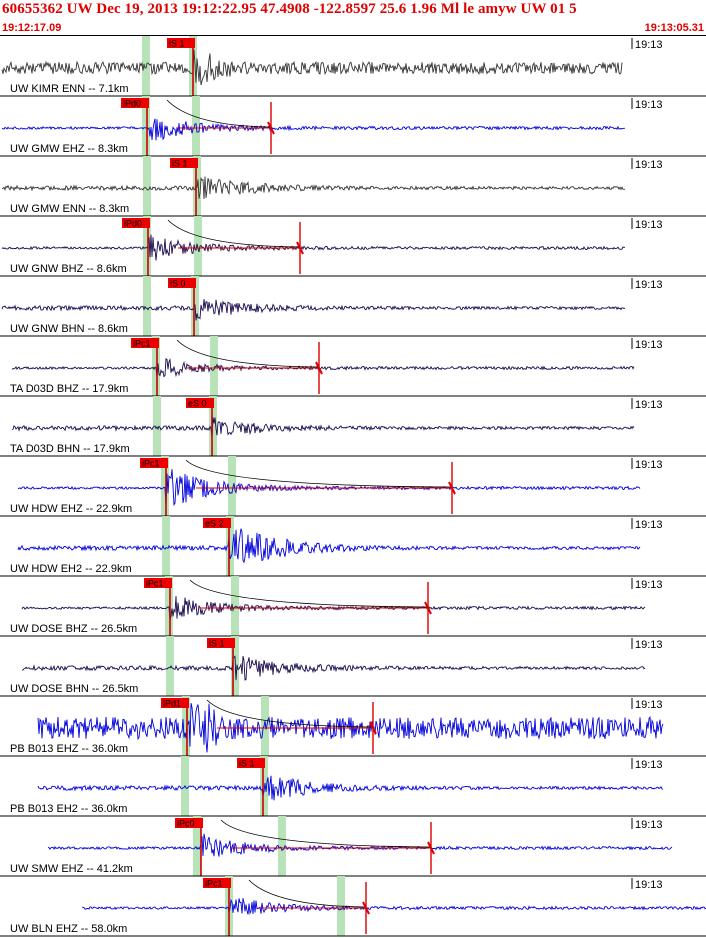 This screenshot has height=938, width=706. I want to click on station-label: UW GMW ENN -- 8.3km, so click(69, 209).